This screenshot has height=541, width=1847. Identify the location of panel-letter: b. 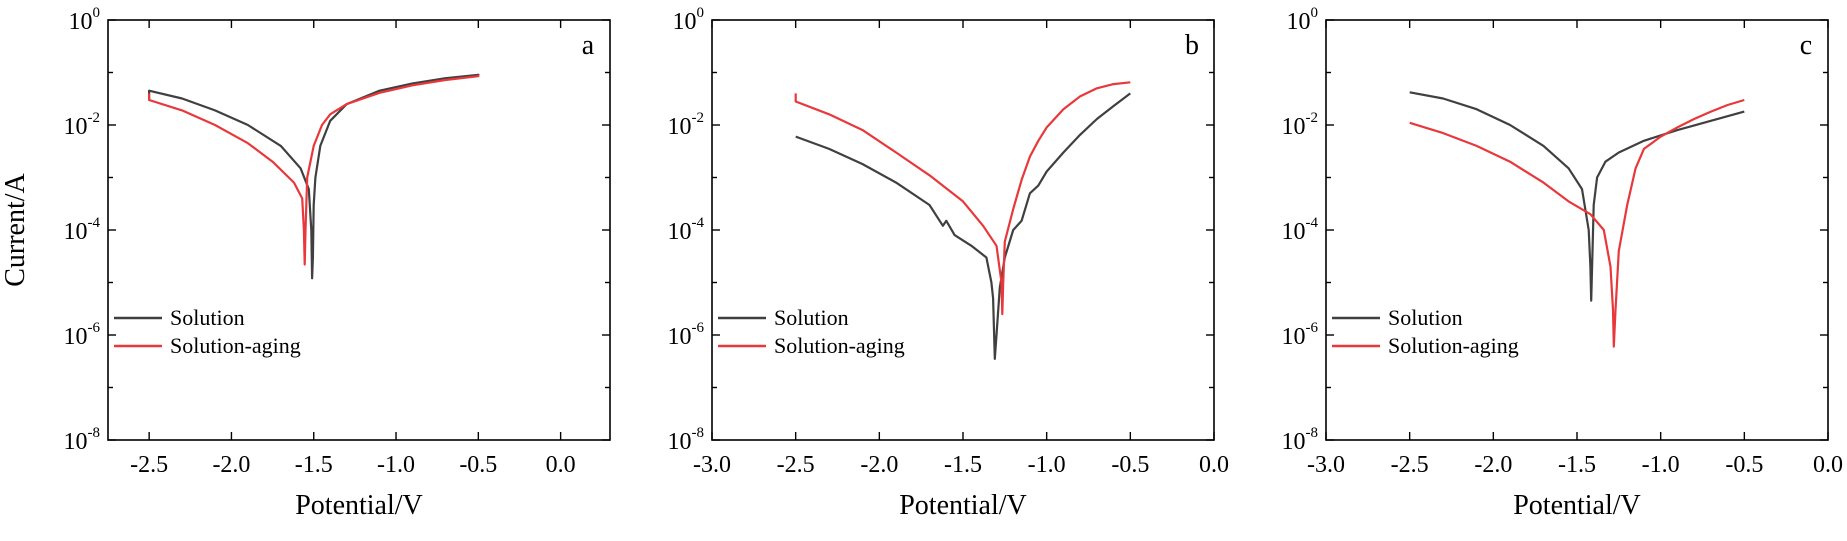
(1192, 45).